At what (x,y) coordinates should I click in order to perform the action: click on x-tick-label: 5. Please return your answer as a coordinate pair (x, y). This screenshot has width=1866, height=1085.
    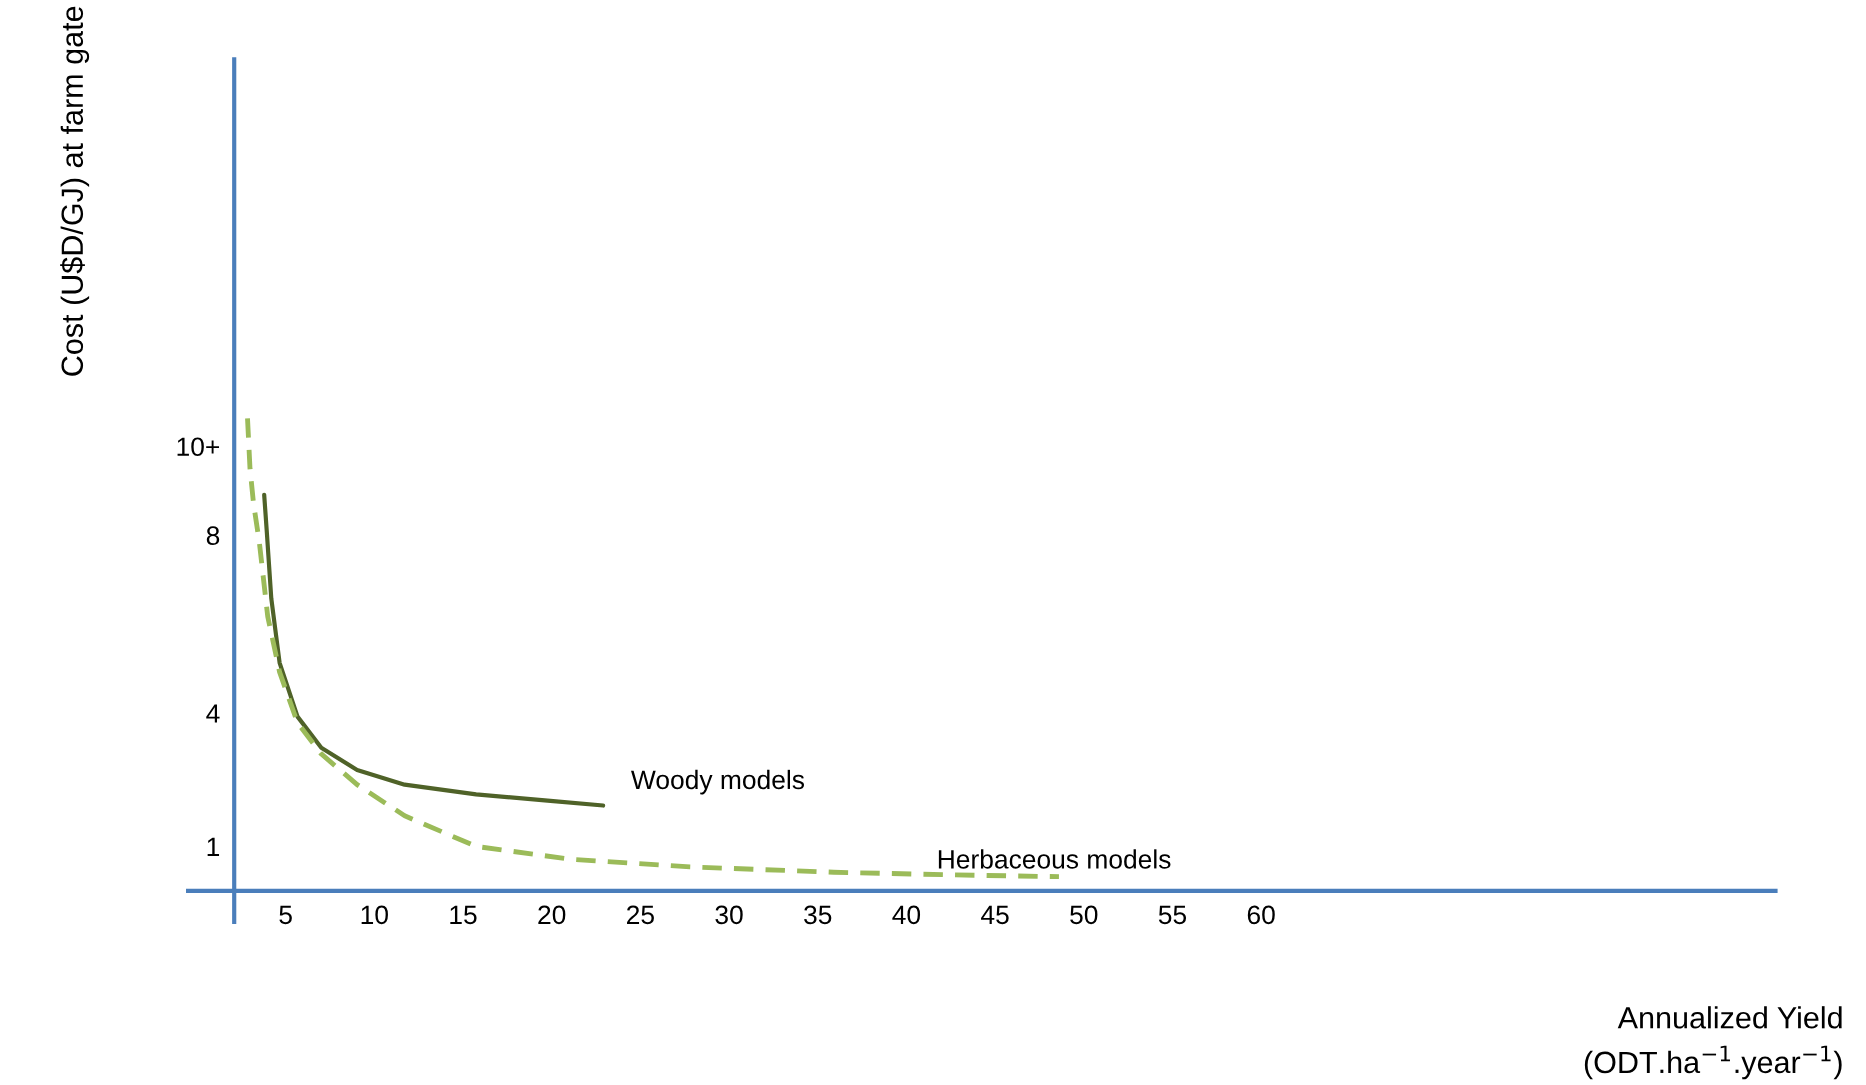
    Looking at the image, I should click on (285, 915).